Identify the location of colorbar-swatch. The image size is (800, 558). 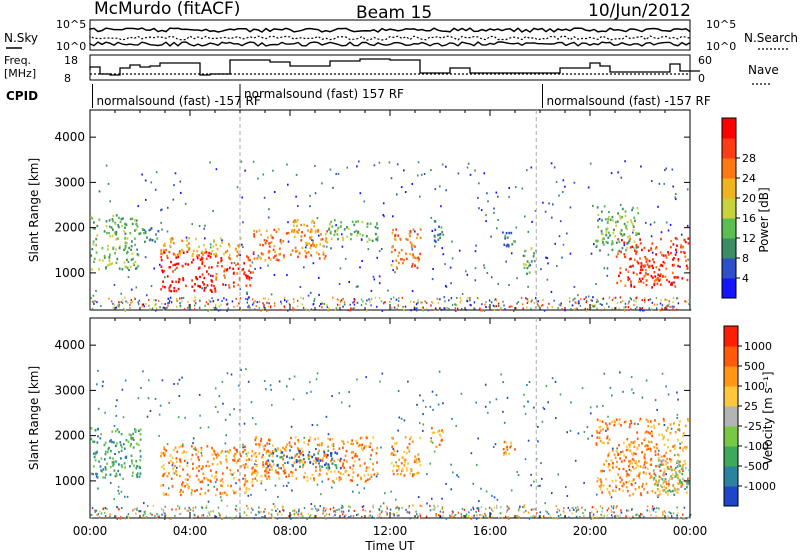
(731, 436).